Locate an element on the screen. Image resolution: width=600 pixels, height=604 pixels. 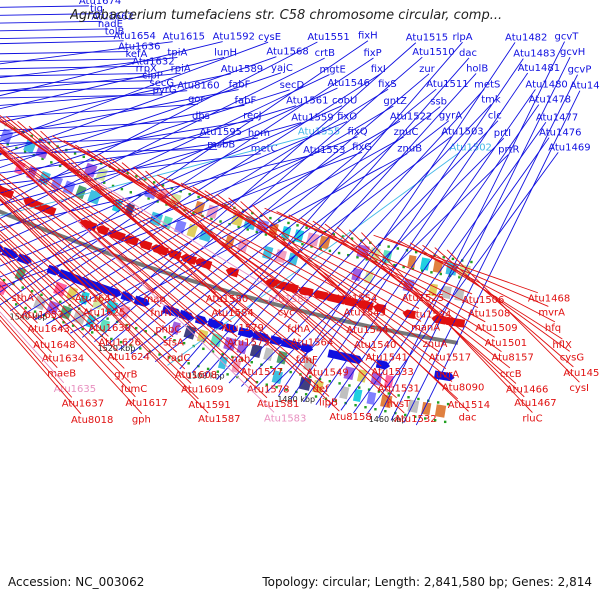
reverse-gene-label: Atu1501 is located at coordinates (506, 343).